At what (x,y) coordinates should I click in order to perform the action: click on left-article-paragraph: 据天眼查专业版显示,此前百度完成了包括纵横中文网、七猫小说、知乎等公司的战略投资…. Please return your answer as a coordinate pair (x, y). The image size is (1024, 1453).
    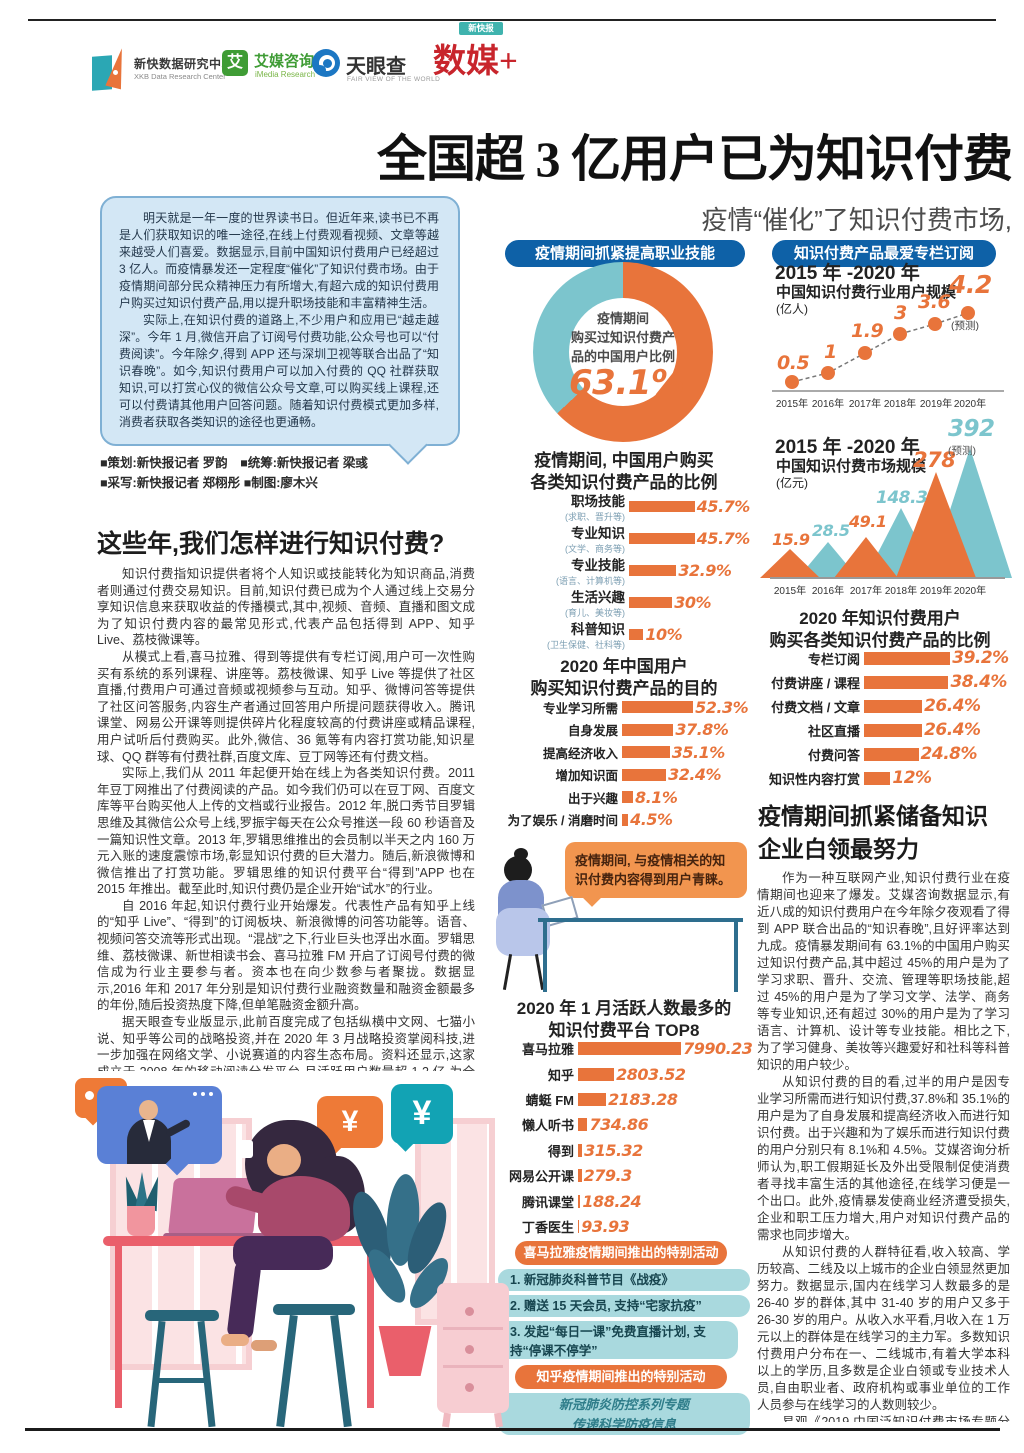
    Looking at the image, I should click on (286, 1043).